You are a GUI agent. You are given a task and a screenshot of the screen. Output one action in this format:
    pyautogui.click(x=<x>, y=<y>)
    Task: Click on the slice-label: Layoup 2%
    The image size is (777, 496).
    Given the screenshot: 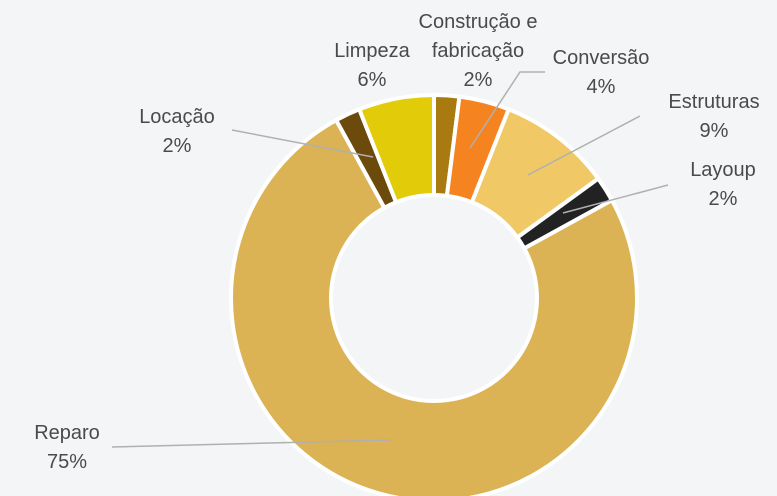 What is the action you would take?
    pyautogui.click(x=707, y=185)
    